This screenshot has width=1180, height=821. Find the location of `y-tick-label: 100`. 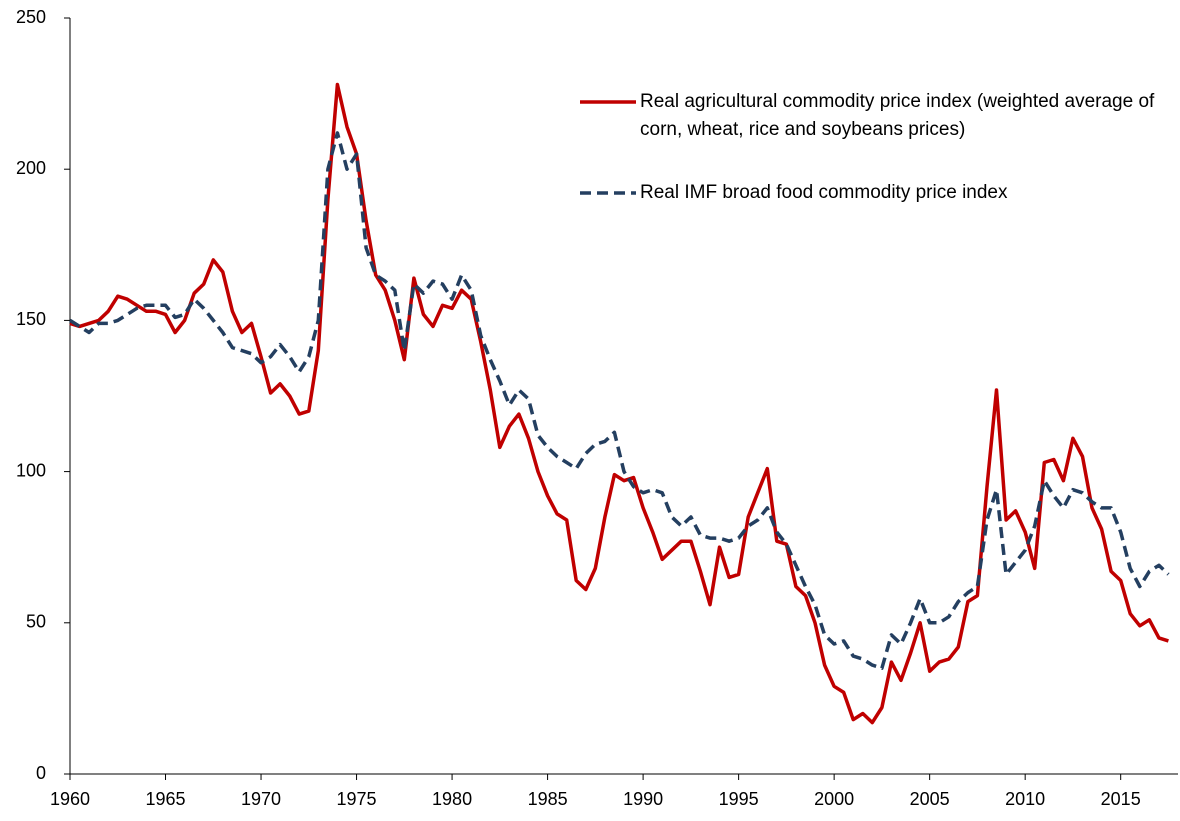

y-tick-label: 100 is located at coordinates (31, 470).